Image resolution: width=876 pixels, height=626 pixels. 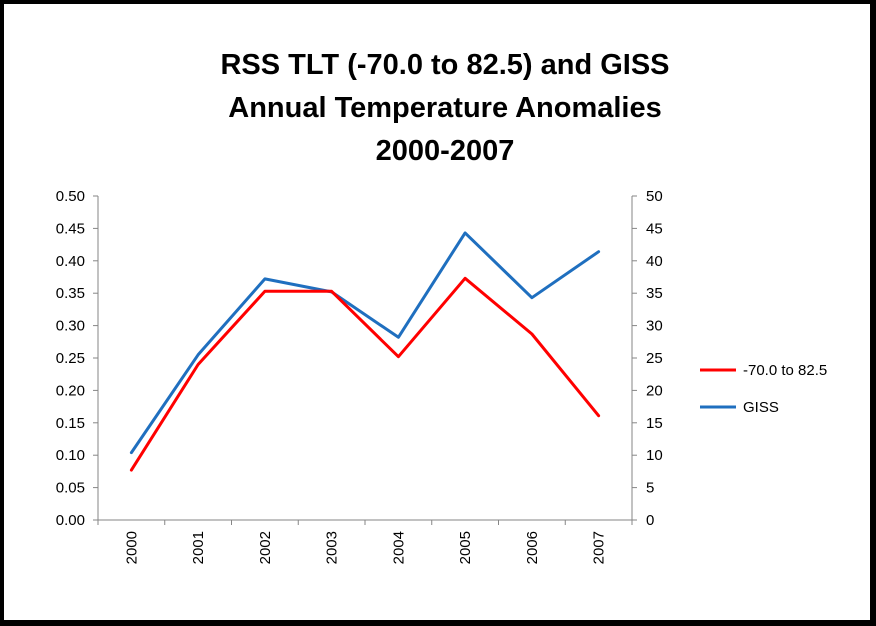 What do you see at coordinates (763, 389) in the screenshot?
I see `legend: -70.0 to 82.5 GISS` at bounding box center [763, 389].